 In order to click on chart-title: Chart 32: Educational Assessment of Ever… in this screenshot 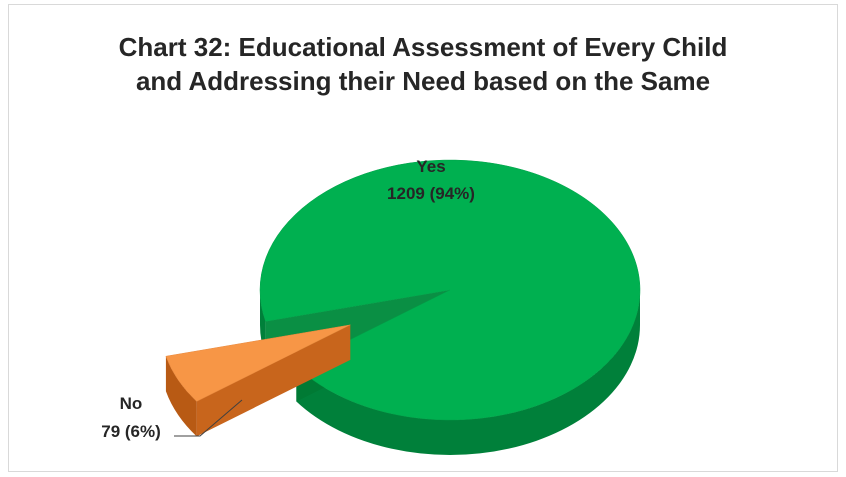, I will do `click(423, 64)`.